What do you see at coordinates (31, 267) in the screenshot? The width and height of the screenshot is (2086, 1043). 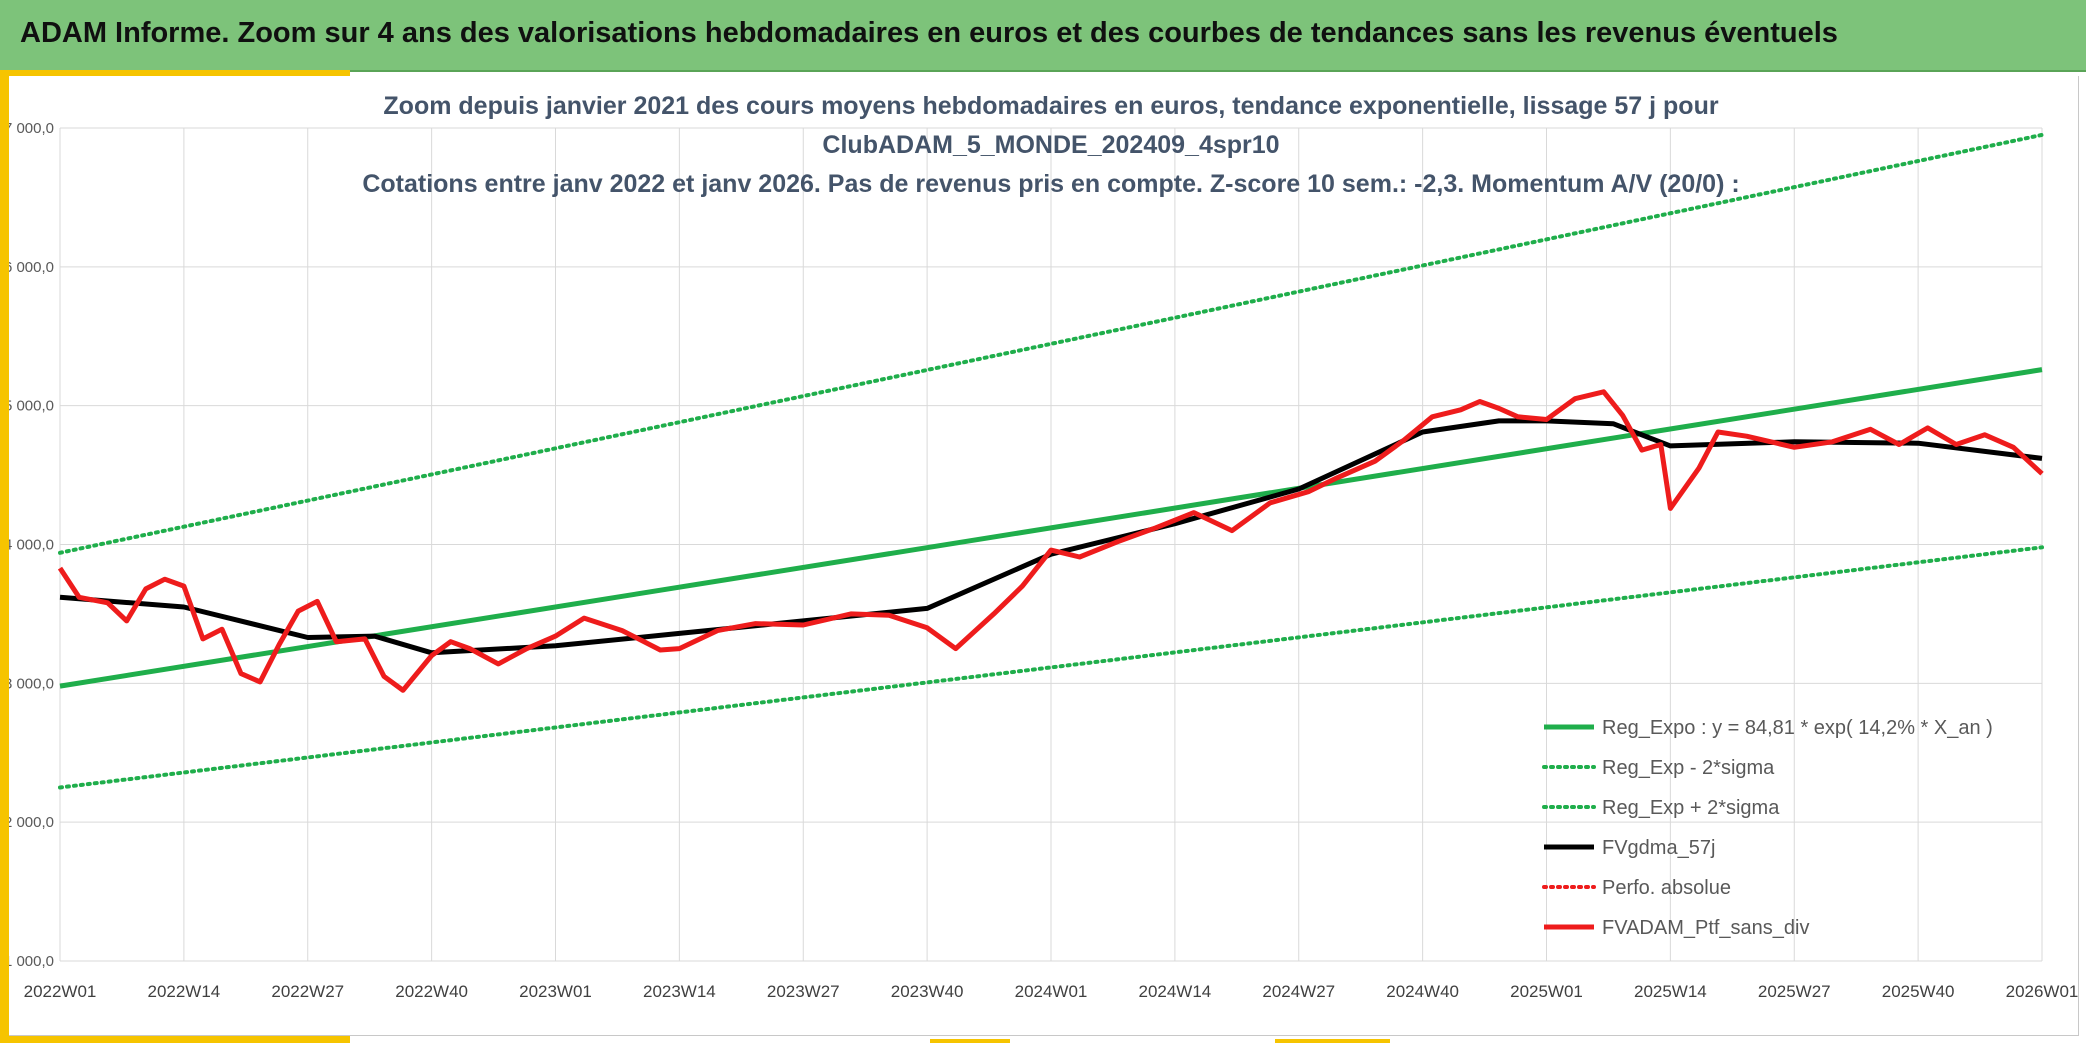 I see `y-tick-label: 6 000,0` at bounding box center [31, 267].